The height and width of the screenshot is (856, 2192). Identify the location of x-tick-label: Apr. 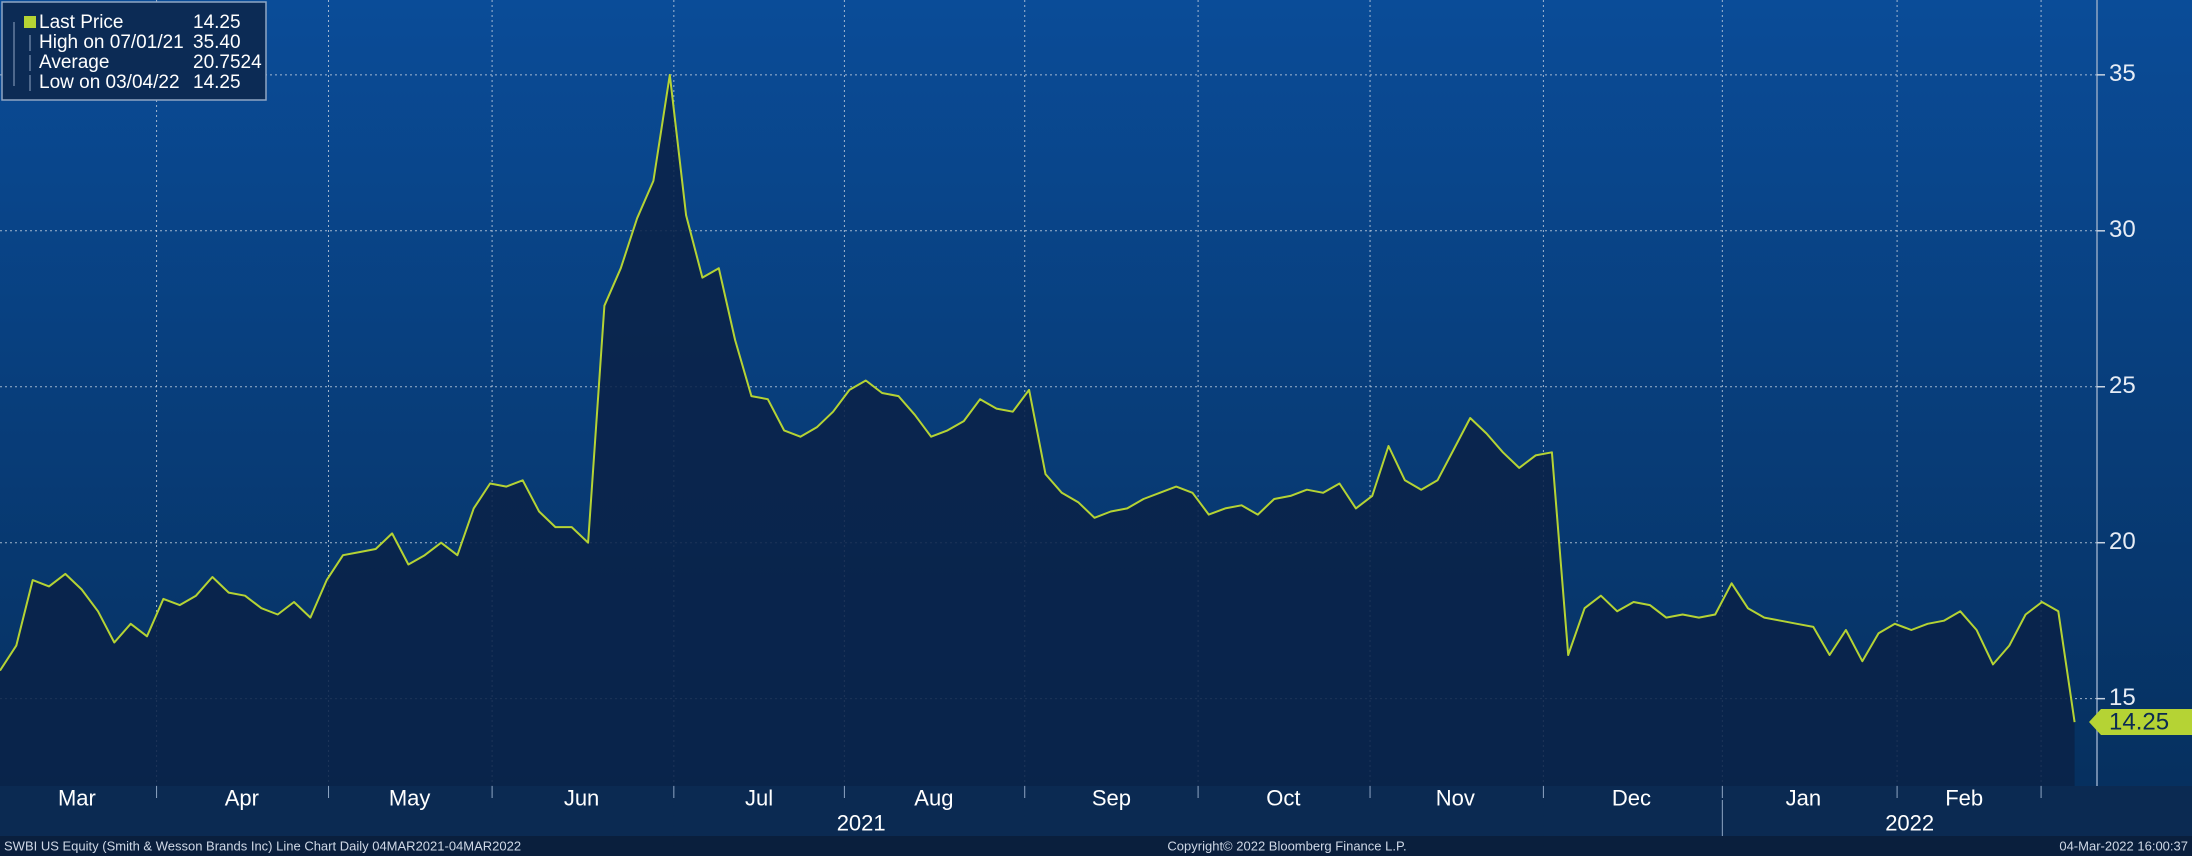
(242, 797).